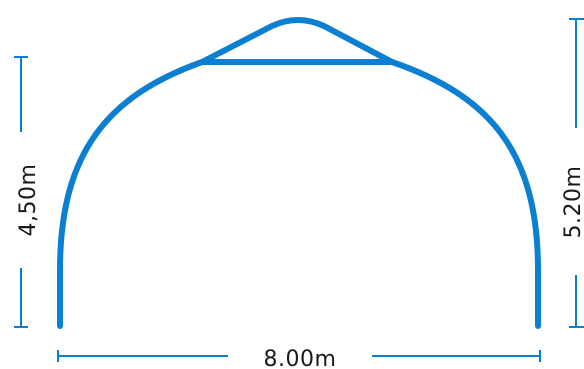 The image size is (584, 369). Describe the element at coordinates (28, 200) in the screenshot. I see `side-height-label: 4,50m` at that location.